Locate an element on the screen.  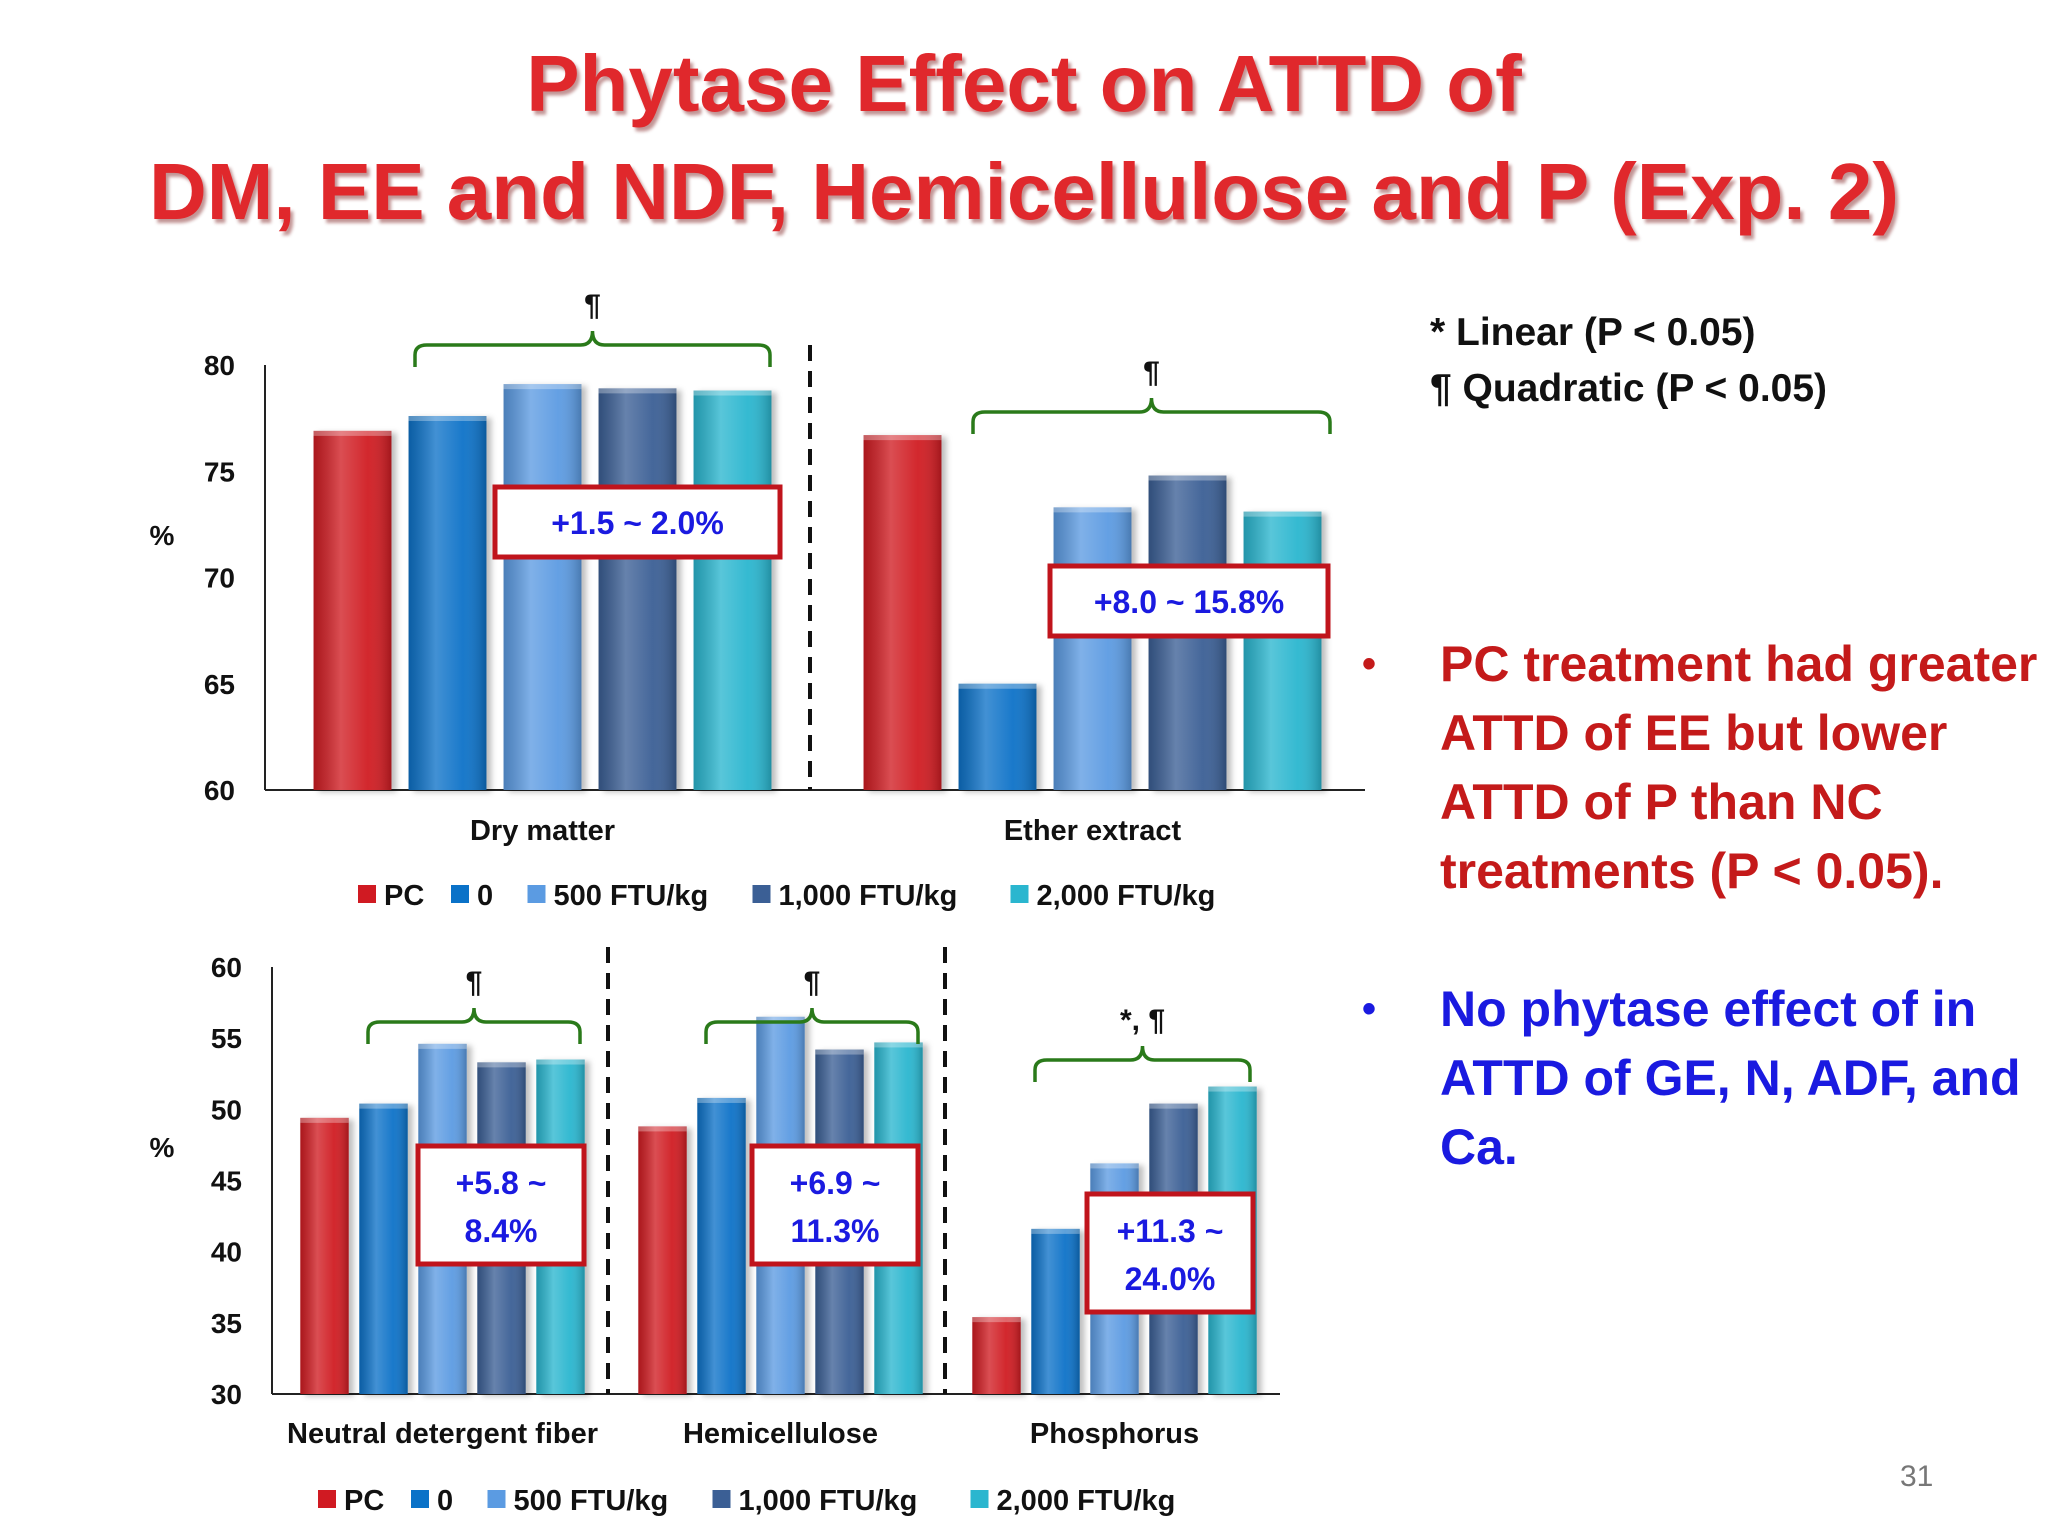
bar-dry-matter-500-ftu-kg-top is located at coordinates (542, 387).